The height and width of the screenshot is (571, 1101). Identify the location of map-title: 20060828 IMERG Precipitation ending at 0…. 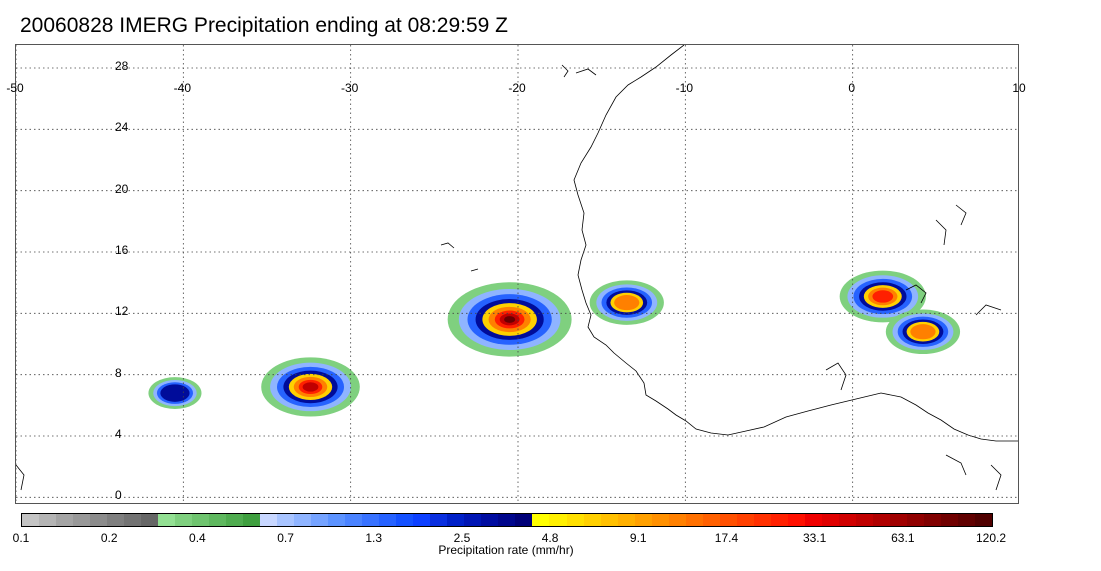
(264, 25).